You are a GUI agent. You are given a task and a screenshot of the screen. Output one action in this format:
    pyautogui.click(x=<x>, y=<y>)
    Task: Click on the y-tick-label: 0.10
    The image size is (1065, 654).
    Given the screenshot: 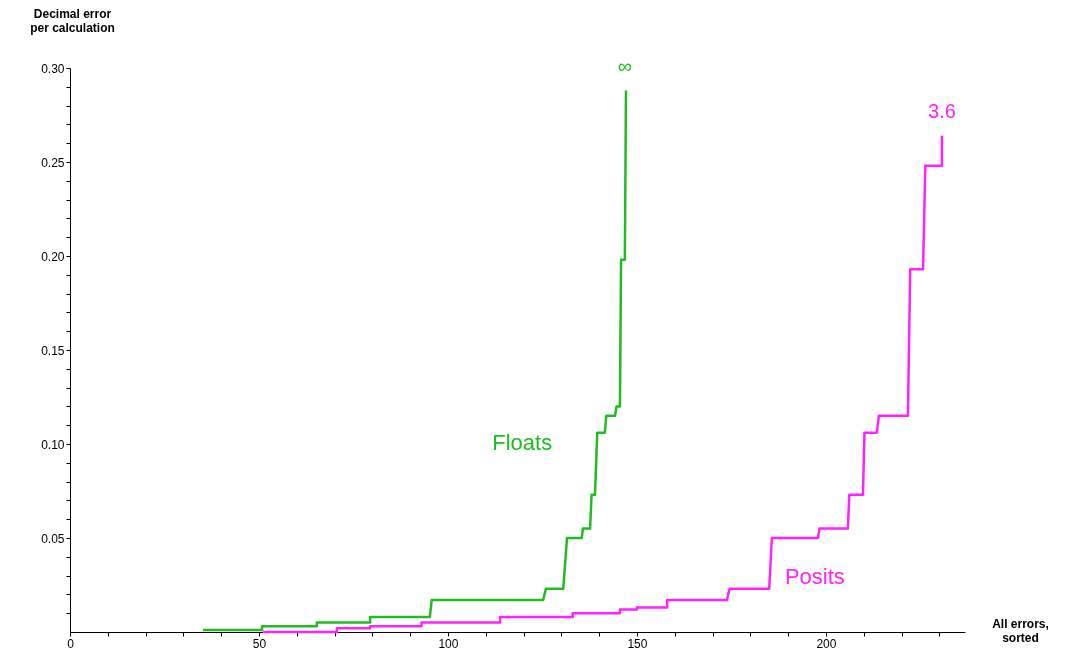 What is the action you would take?
    pyautogui.click(x=53, y=444)
    